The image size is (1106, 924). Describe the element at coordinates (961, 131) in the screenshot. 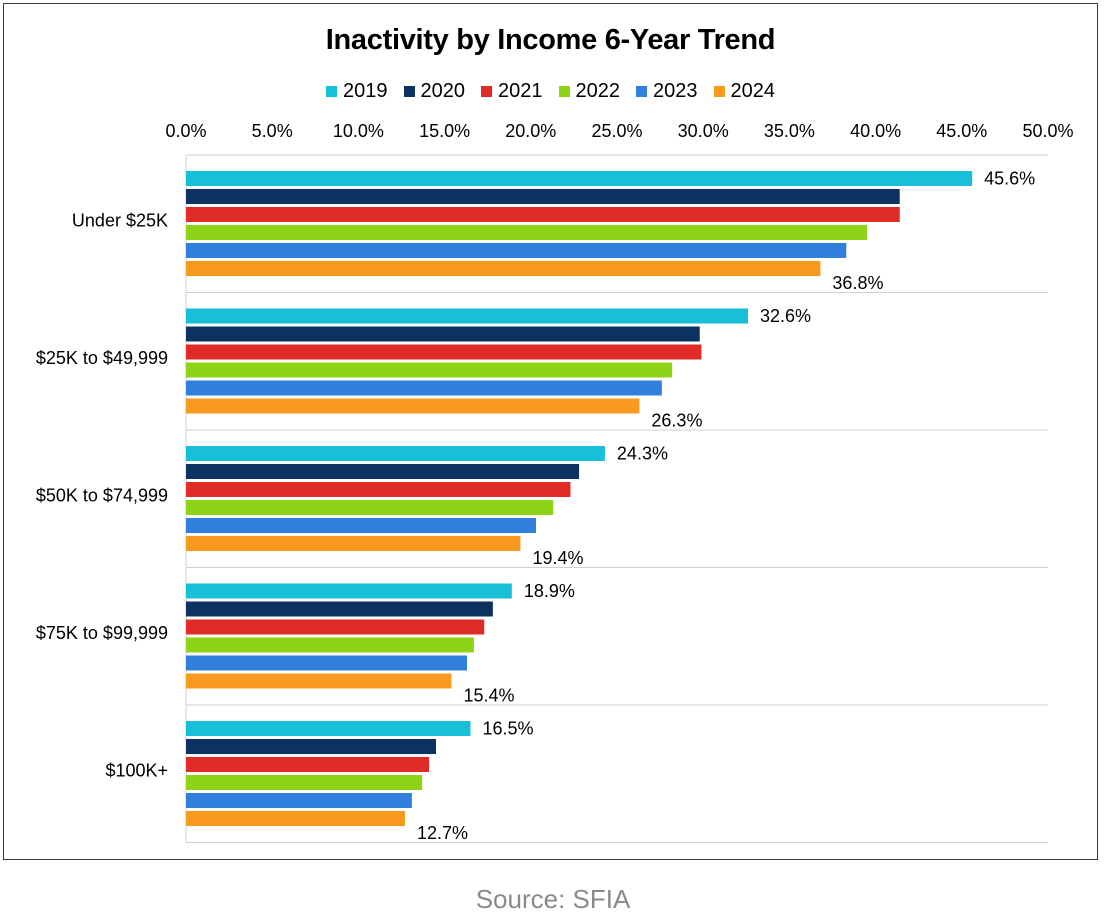

I see `x-tick-label: 45.0%` at that location.